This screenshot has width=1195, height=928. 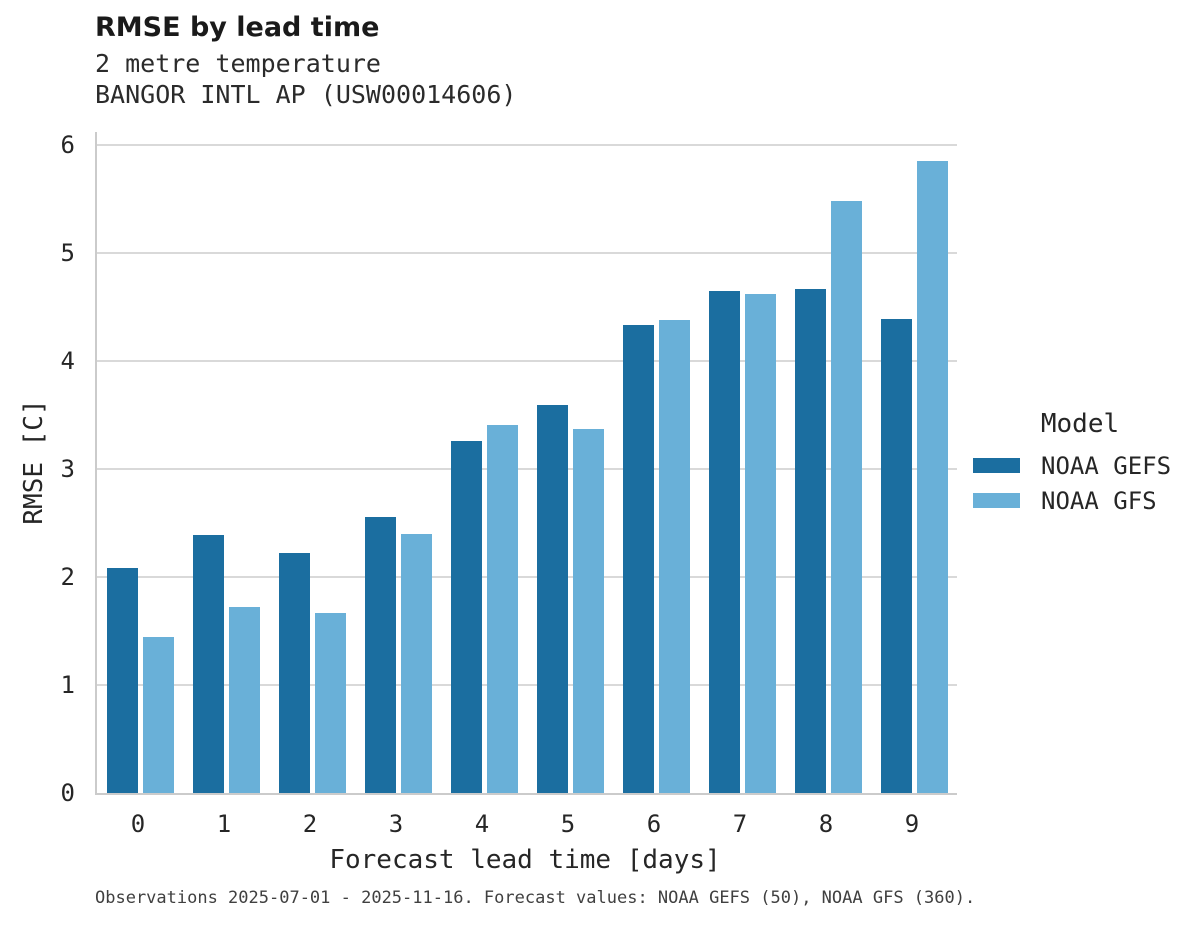 I want to click on chart-title: RMSE by lead time, so click(x=237, y=27).